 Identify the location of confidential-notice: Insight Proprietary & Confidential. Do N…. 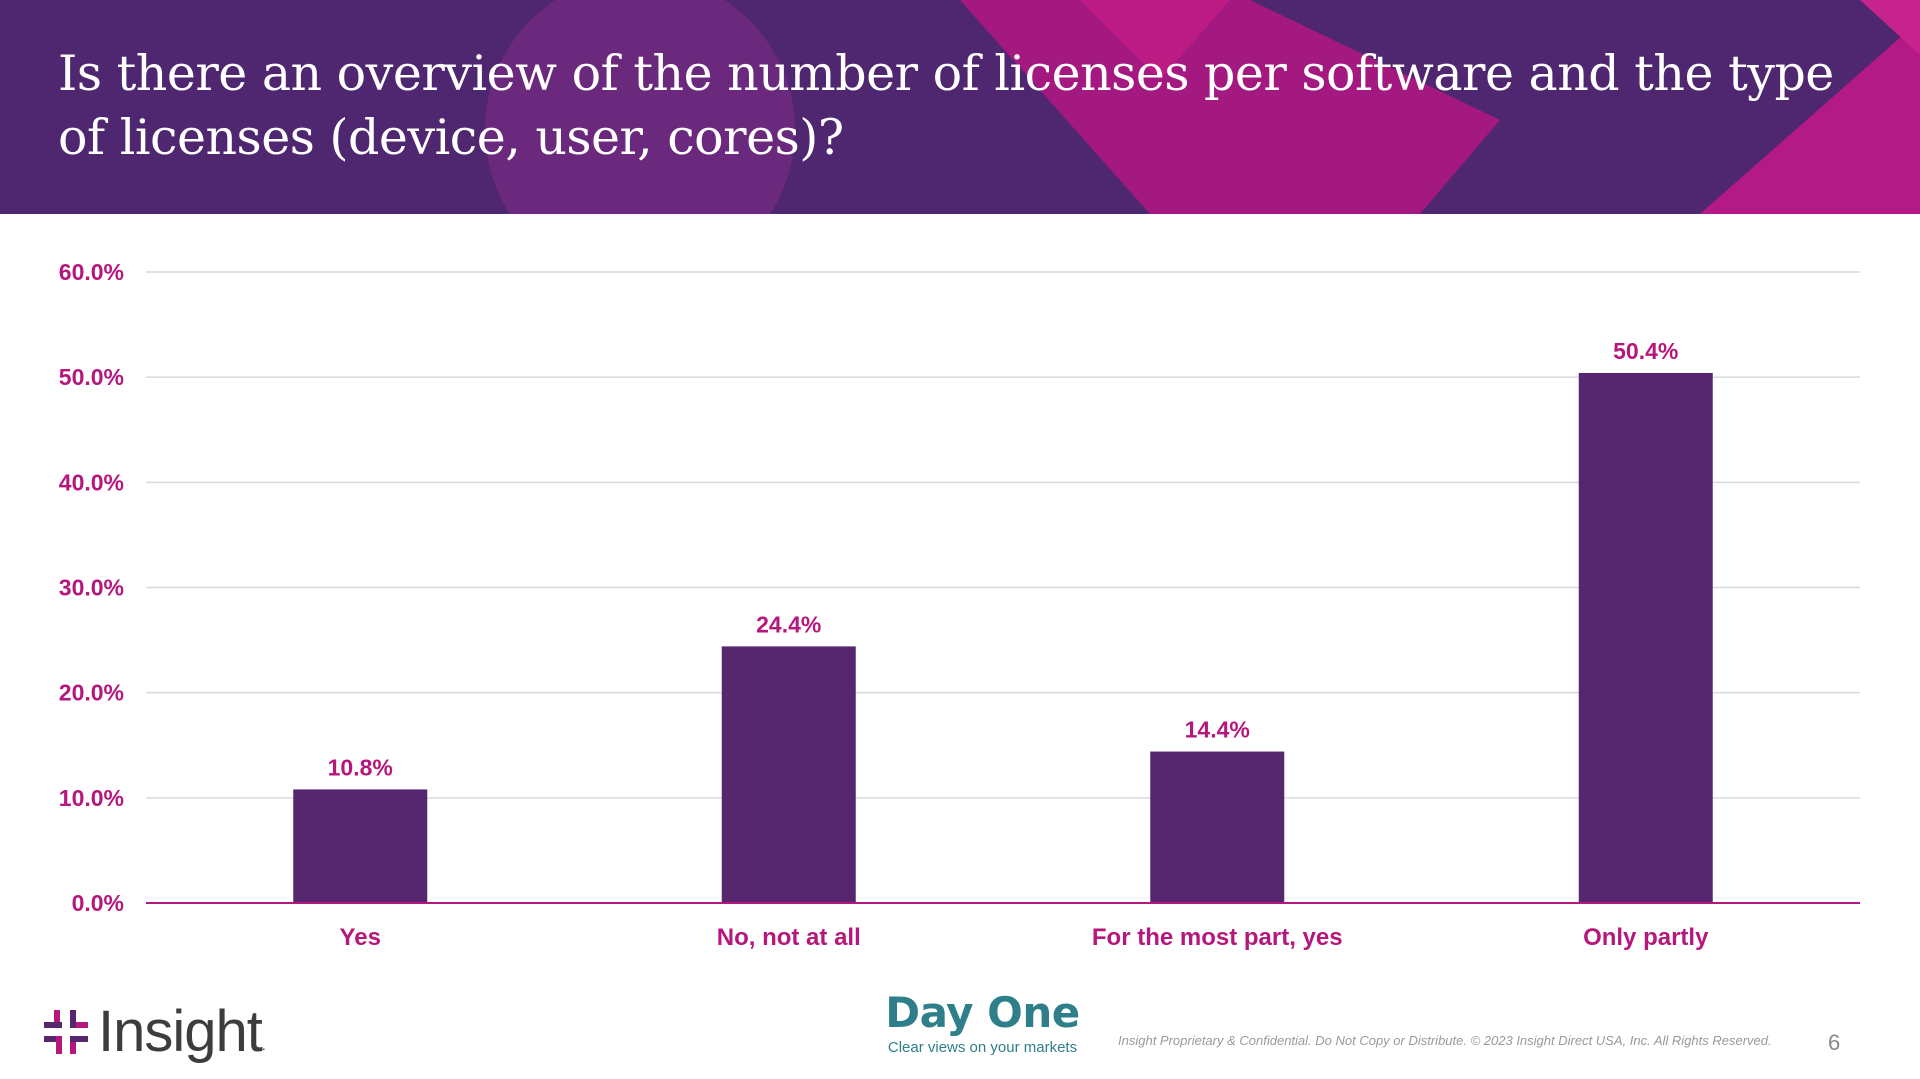
(1445, 1040).